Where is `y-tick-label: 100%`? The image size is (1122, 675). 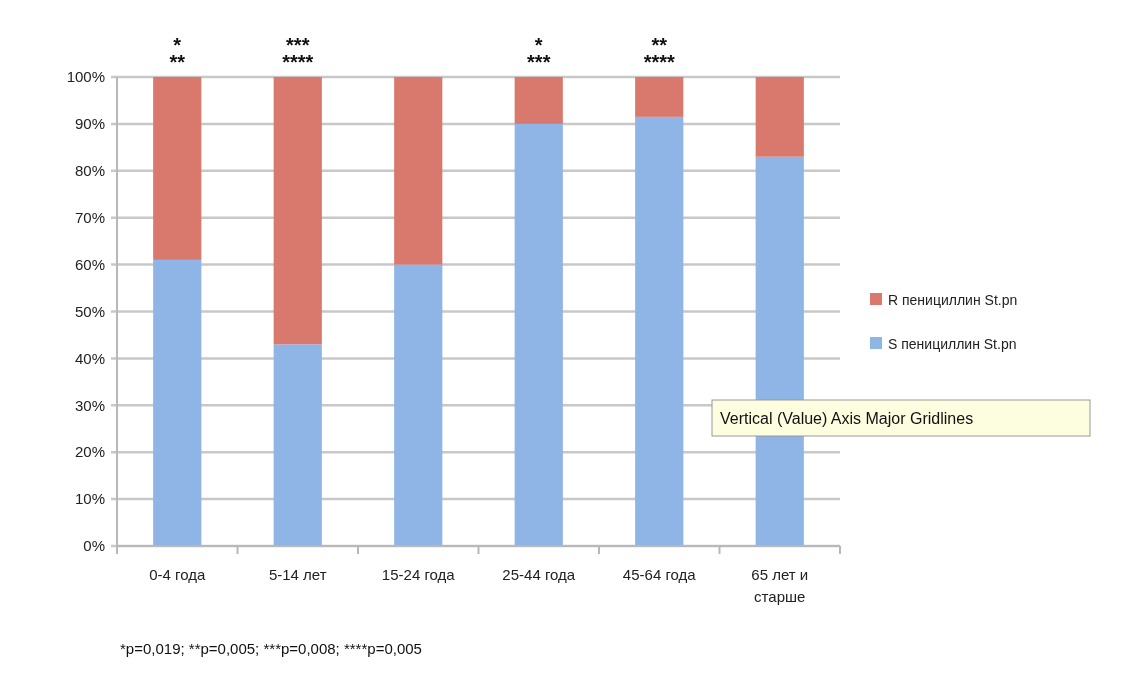 y-tick-label: 100% is located at coordinates (85, 77).